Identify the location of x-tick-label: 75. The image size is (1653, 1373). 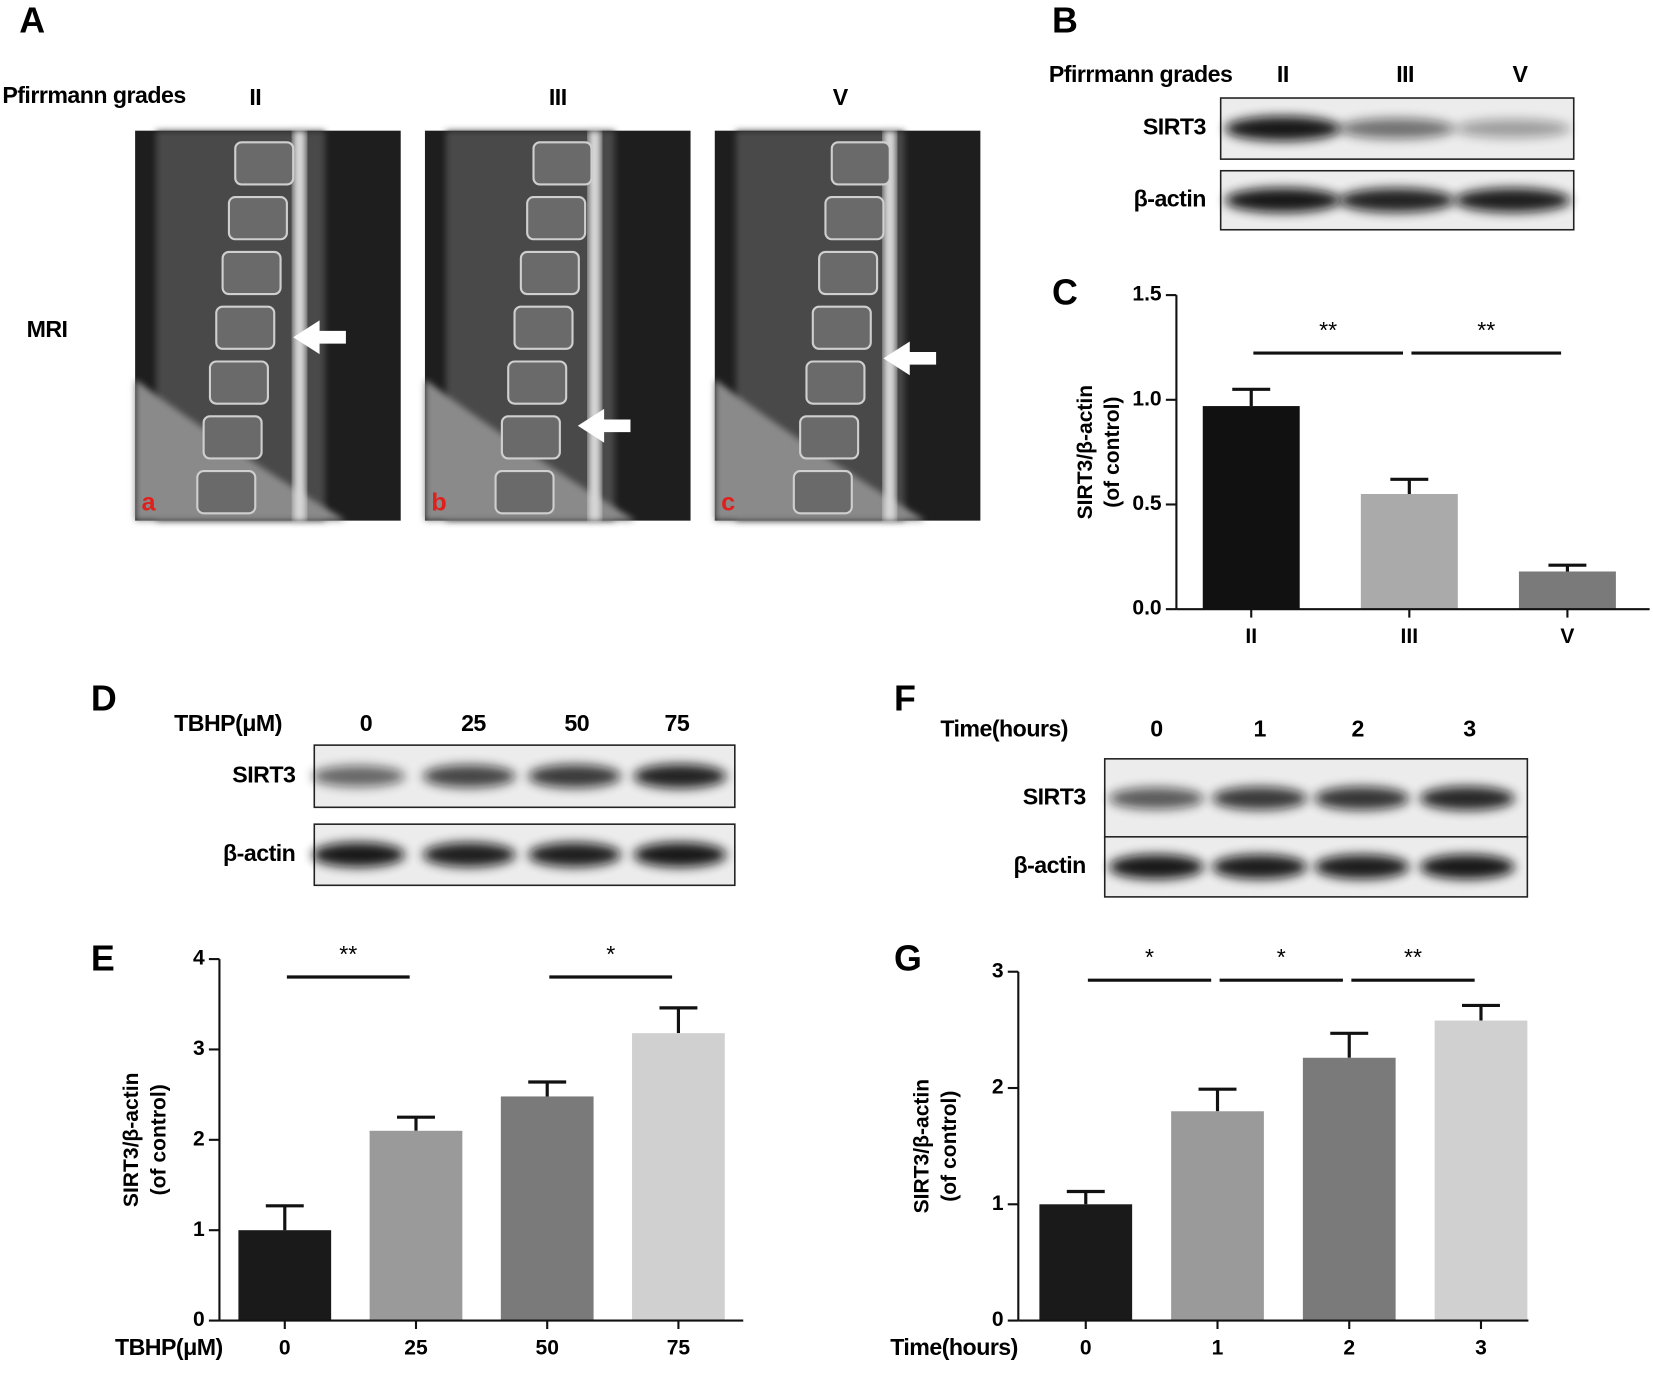
(679, 1348).